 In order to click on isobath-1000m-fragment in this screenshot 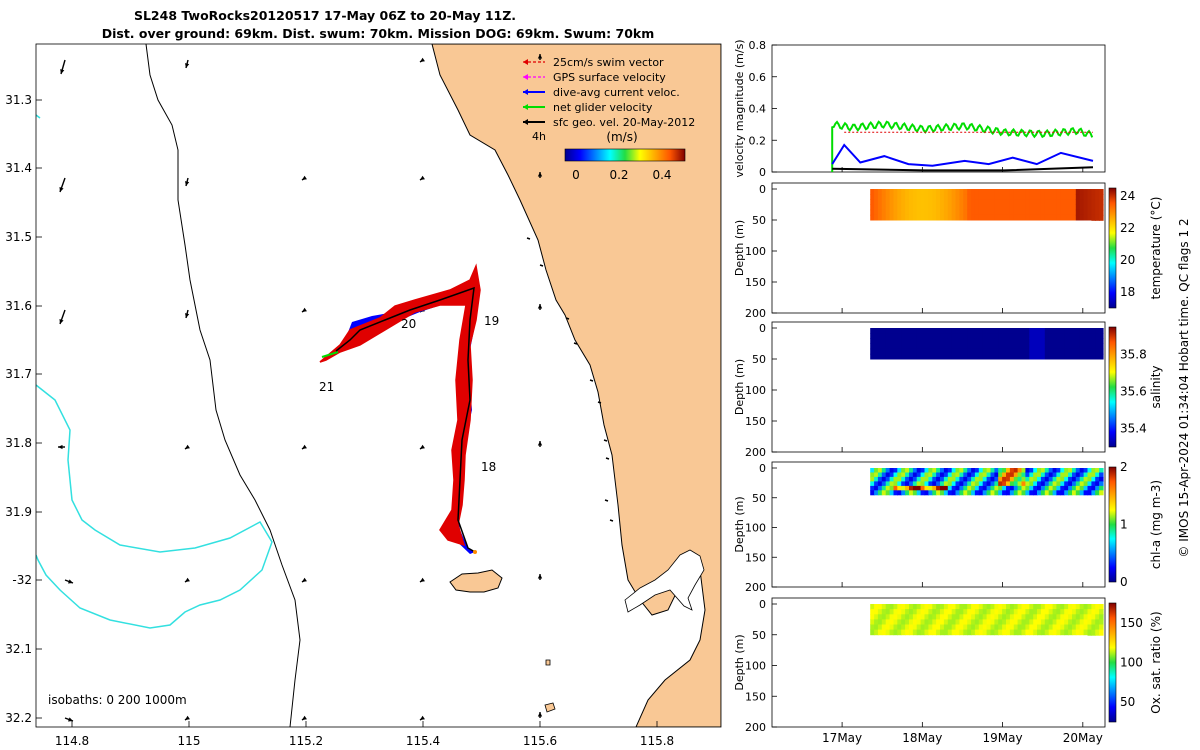, I will do `click(38, 116)`.